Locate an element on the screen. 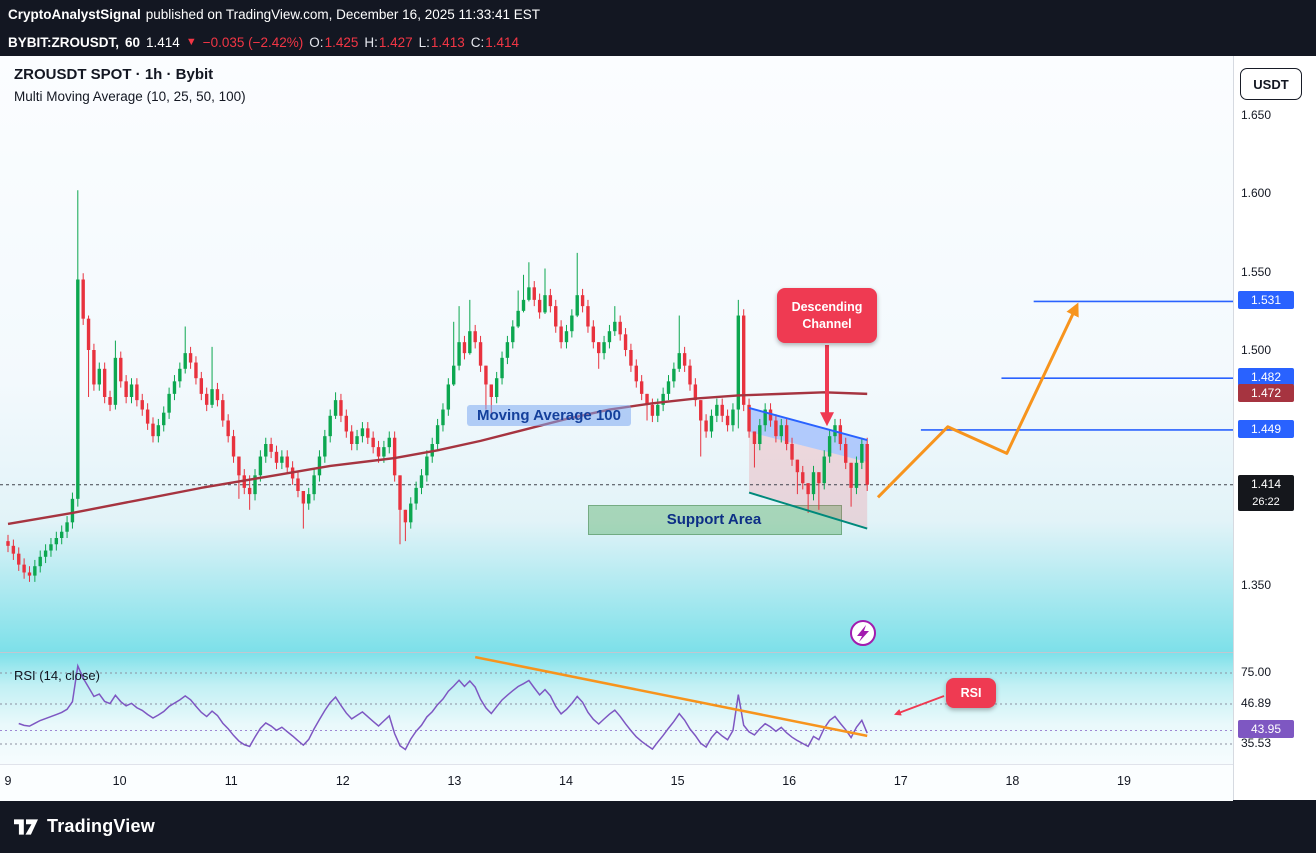 This screenshot has width=1316, height=853. descending-channel-callout: Descending Channel is located at coordinates (827, 315).